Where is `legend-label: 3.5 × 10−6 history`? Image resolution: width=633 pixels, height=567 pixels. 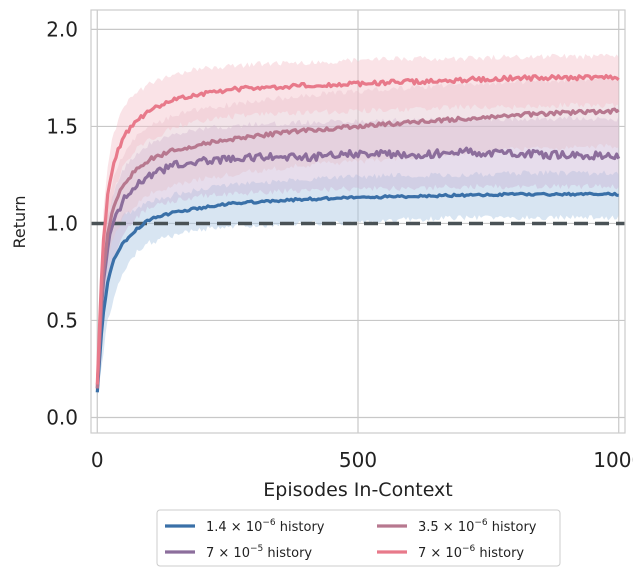 legend-label: 3.5 × 10−6 history is located at coordinates (477, 526).